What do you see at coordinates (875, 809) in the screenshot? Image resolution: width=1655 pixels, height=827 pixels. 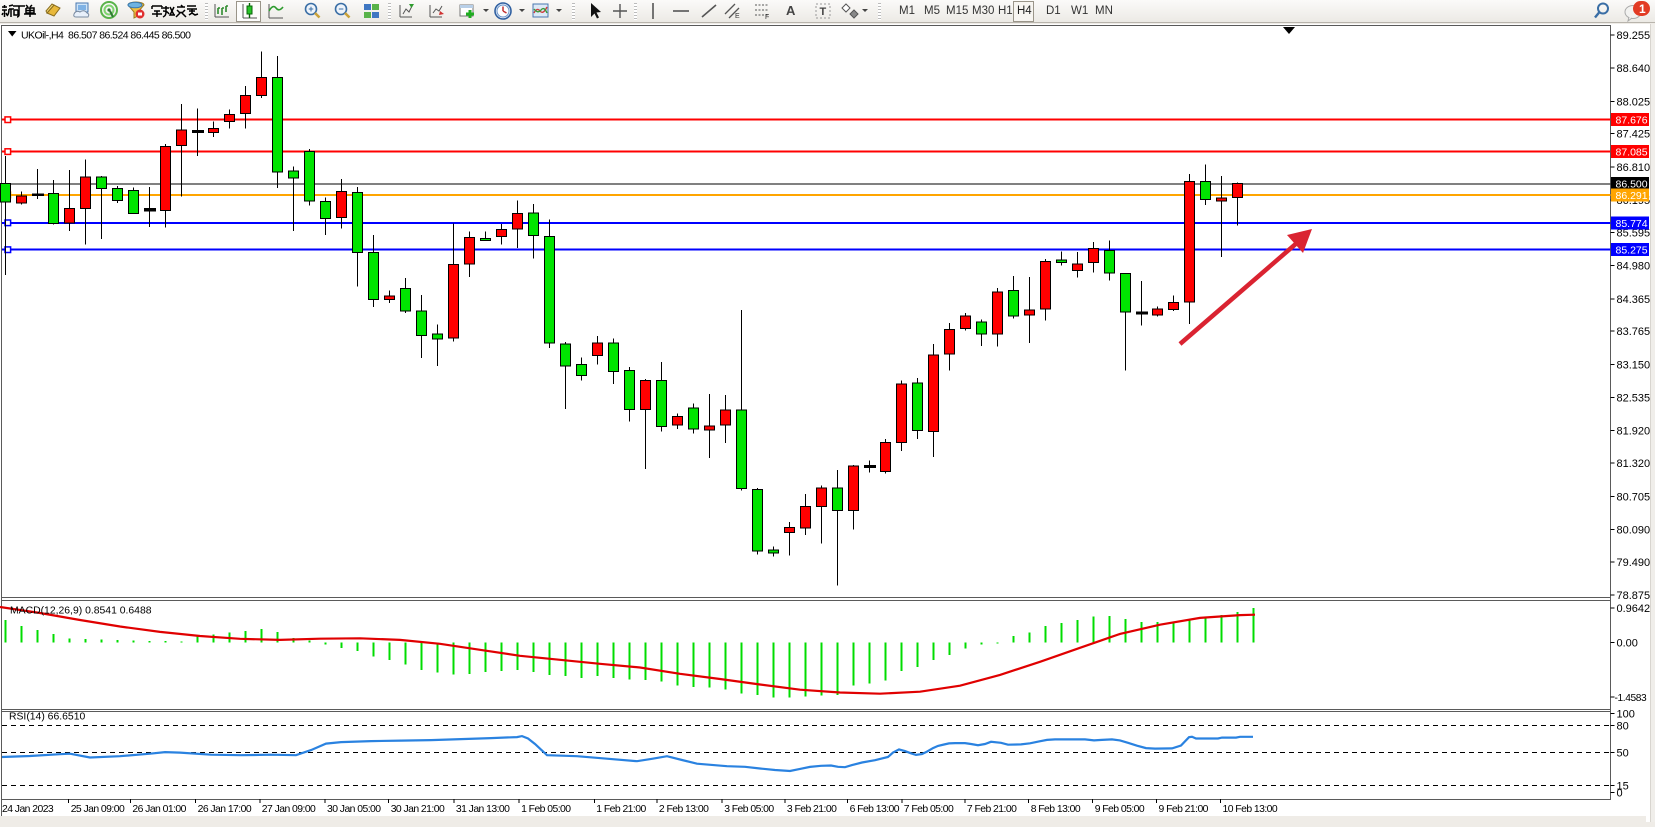 I see `svg-text: 6 Feb 13:00` at bounding box center [875, 809].